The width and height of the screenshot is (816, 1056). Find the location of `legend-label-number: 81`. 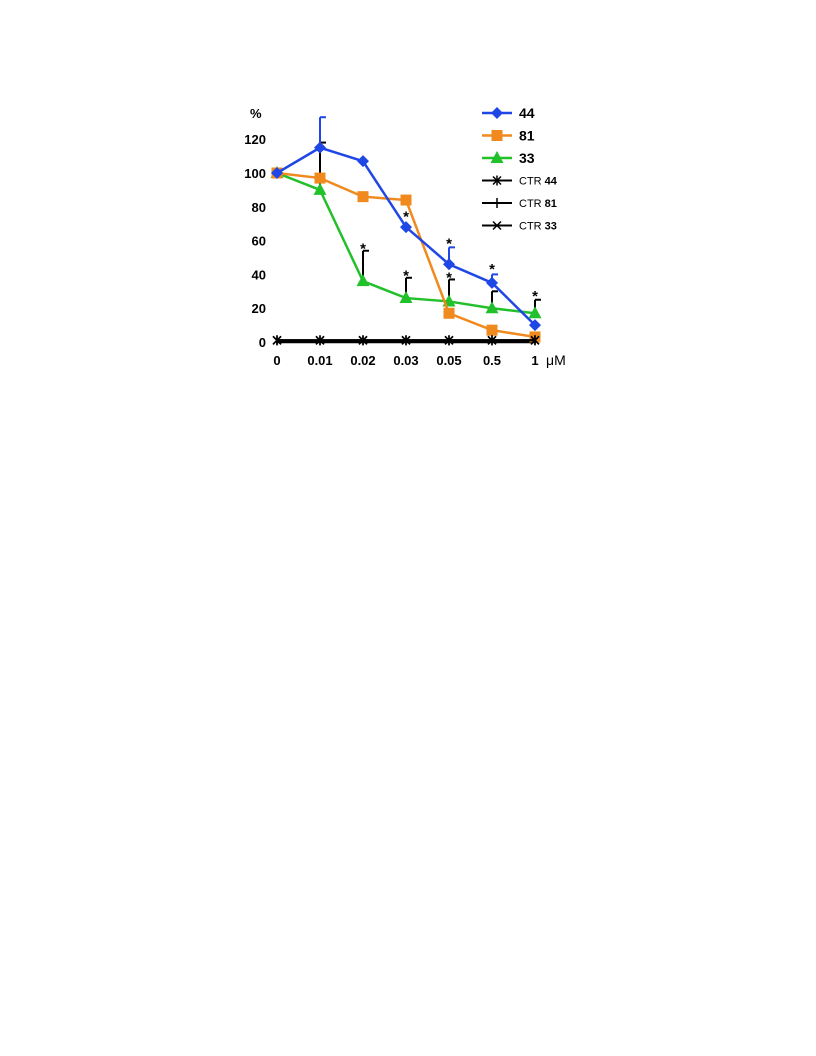

legend-label-number: 81 is located at coordinates (551, 204).